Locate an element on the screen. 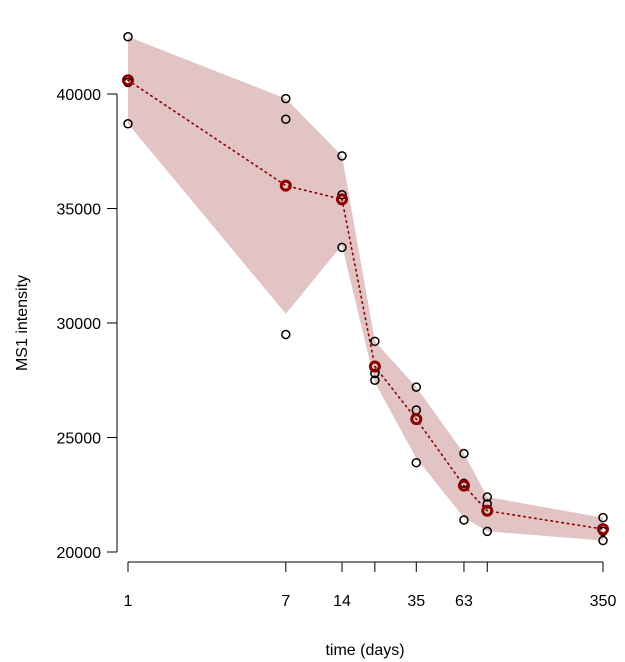  x-tick-label: 14 is located at coordinates (342, 601).